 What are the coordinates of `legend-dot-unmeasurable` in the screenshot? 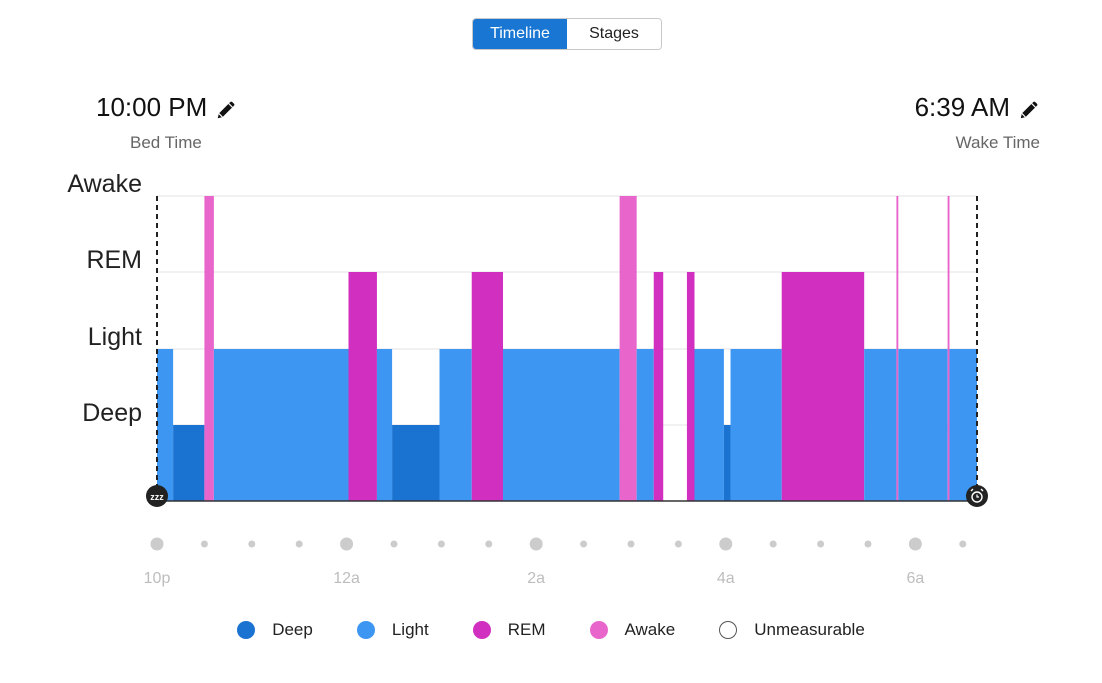 It's located at (728, 630).